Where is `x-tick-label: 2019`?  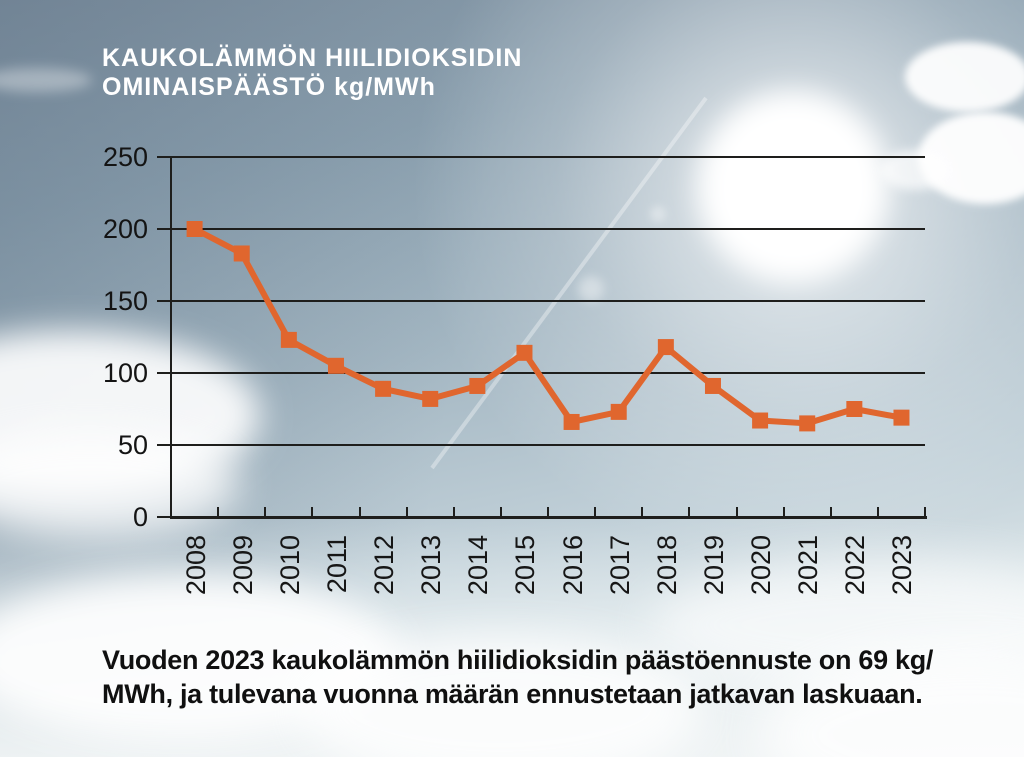 x-tick-label: 2019 is located at coordinates (713, 565).